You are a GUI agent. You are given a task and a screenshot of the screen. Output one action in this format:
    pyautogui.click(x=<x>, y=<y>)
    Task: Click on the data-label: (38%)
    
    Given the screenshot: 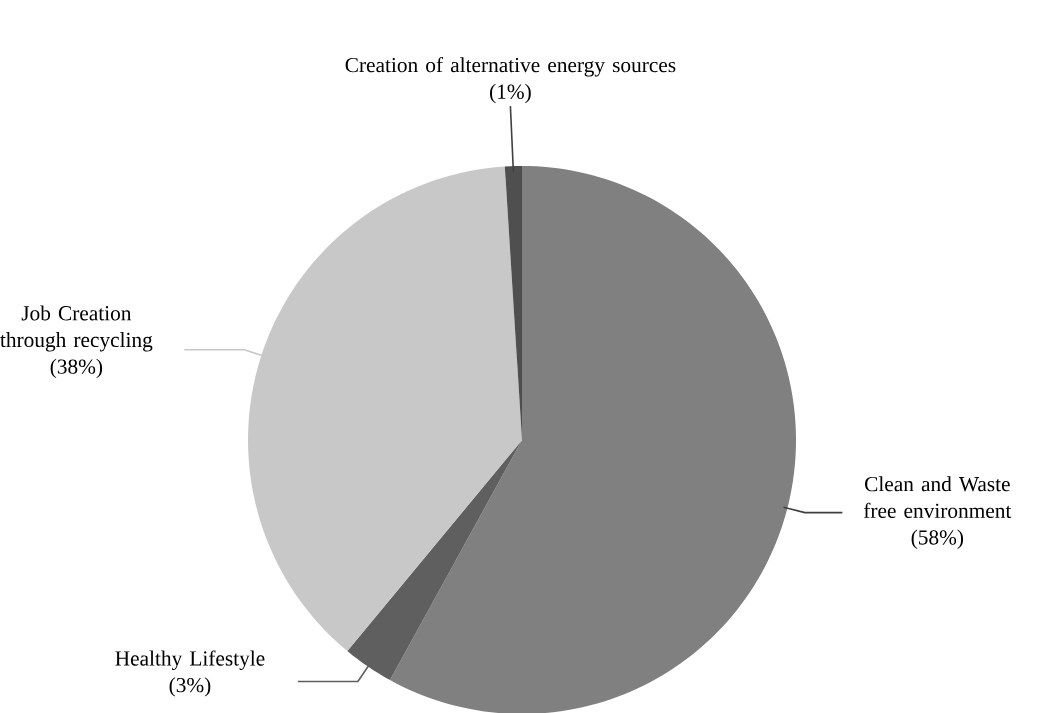 What is the action you would take?
    pyautogui.click(x=76, y=368)
    